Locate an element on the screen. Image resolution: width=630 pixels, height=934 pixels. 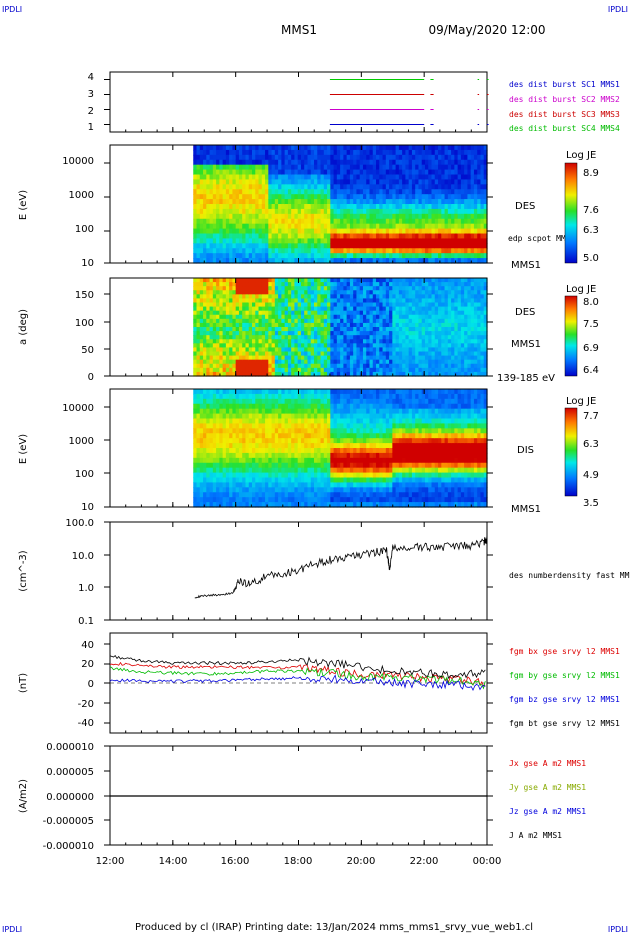
des-energy-ylabel: E (eV) is located at coordinates (23, 205).